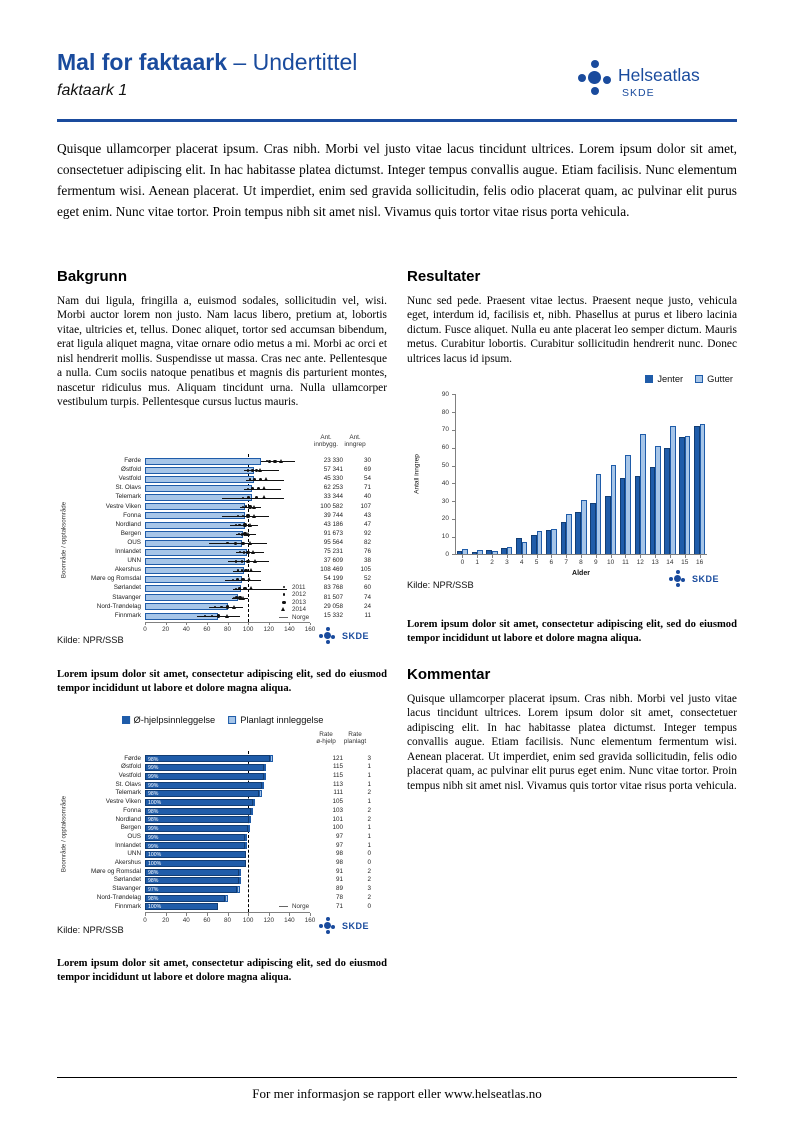 This screenshot has height=1123, width=794. I want to click on legend-item: Gutter, so click(714, 379).